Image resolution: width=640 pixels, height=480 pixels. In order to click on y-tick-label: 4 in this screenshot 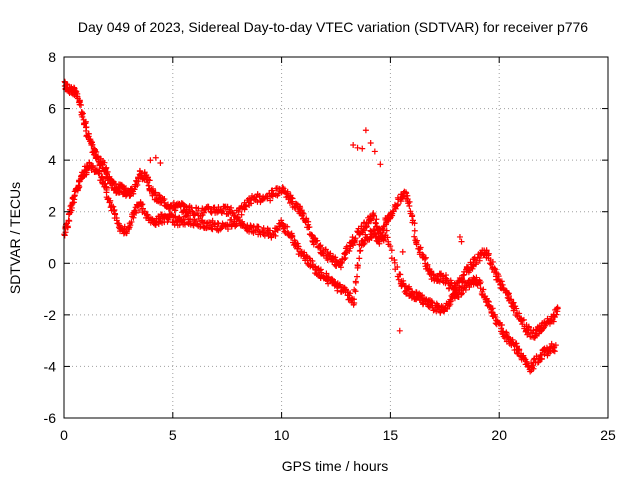, I will do `click(52, 160)`.